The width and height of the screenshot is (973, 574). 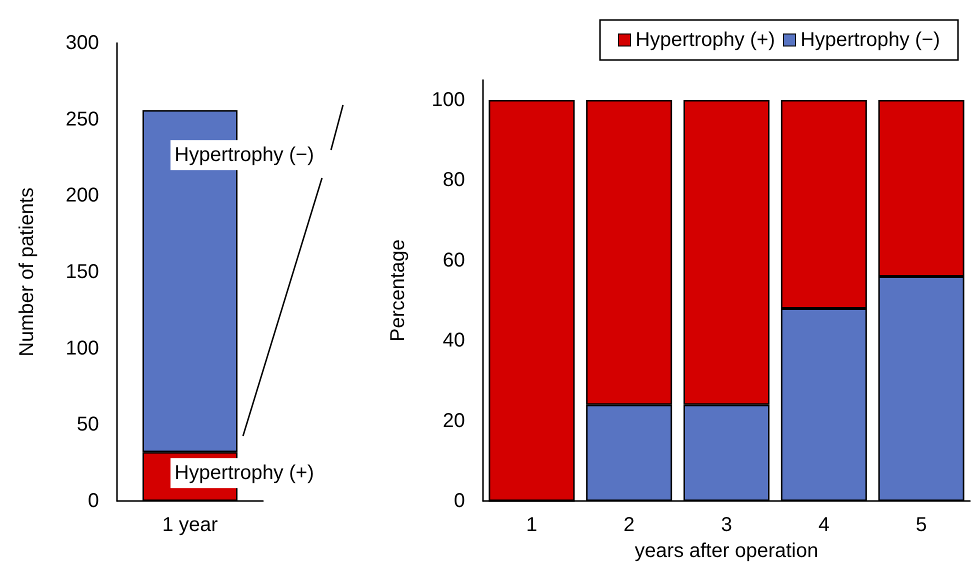 What do you see at coordinates (453, 341) in the screenshot?
I see `y-tick-label: 40` at bounding box center [453, 341].